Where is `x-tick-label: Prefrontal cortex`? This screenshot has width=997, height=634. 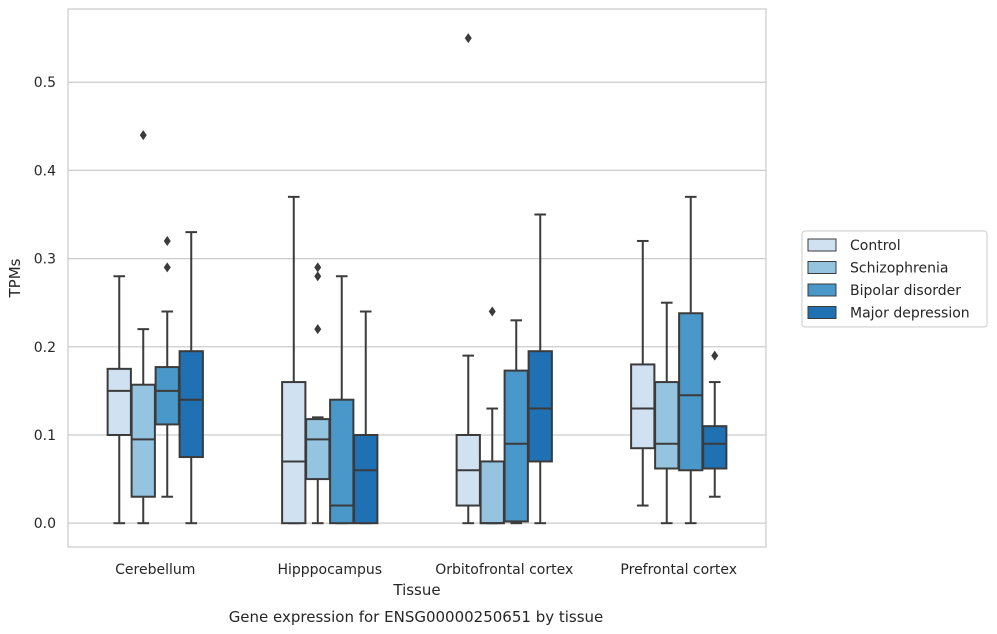
x-tick-label: Prefrontal cortex is located at coordinates (678, 570).